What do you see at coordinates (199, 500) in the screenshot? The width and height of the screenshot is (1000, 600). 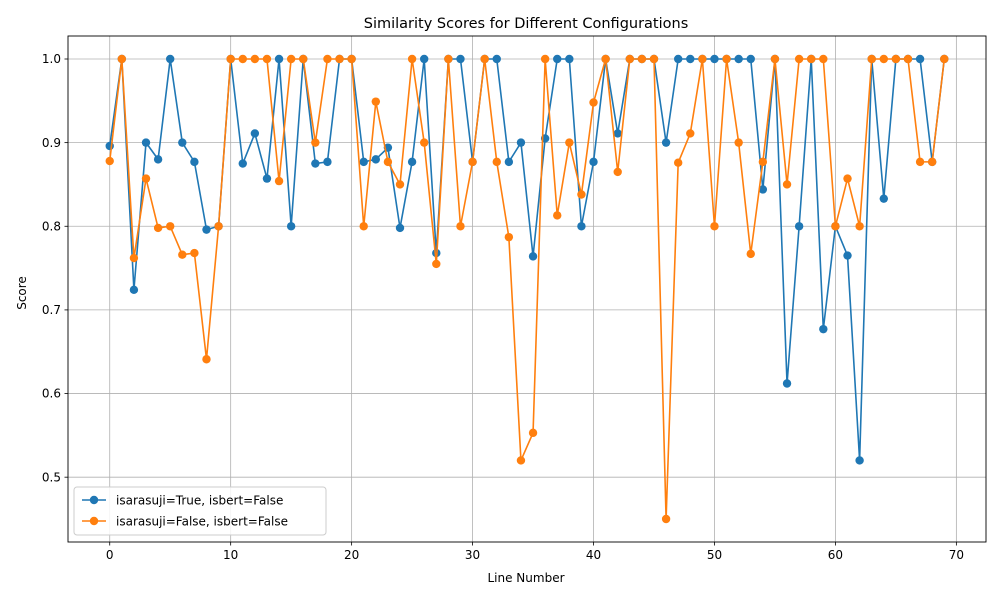 I see `legend-label: isarasuji=True, isbert=False` at bounding box center [199, 500].